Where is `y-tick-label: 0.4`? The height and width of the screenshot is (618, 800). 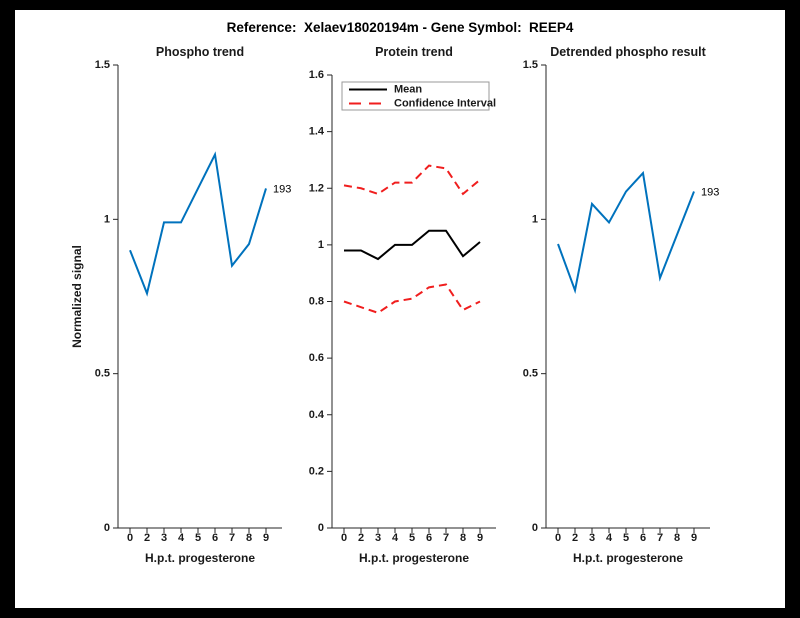 y-tick-label: 0.4 is located at coordinates (317, 415).